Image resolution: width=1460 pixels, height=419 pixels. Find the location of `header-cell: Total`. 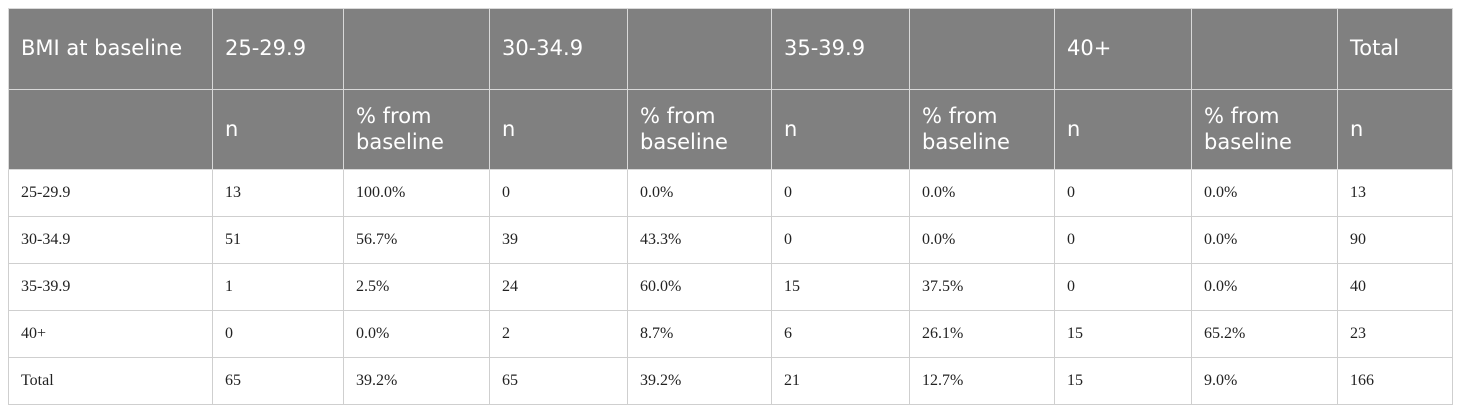

header-cell: Total is located at coordinates (1395, 49).